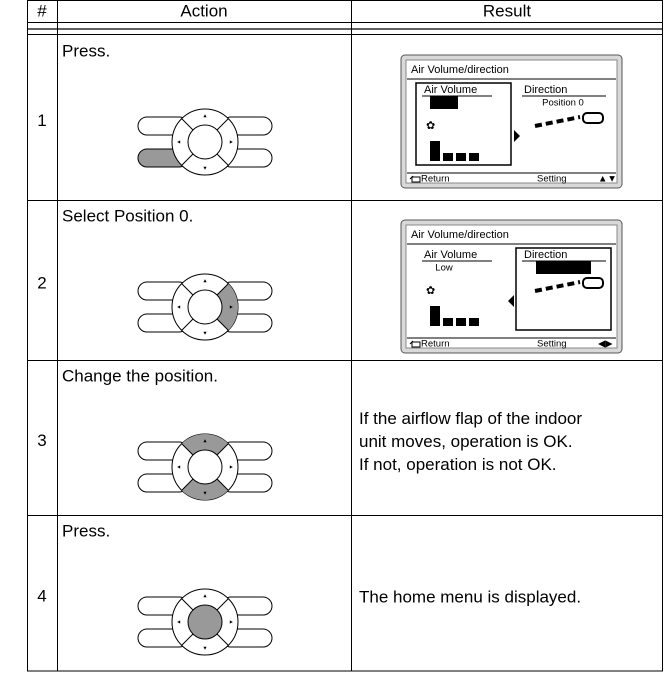  What do you see at coordinates (458, 464) in the screenshot?
I see `result-text: If not, operation is not OK.` at bounding box center [458, 464].